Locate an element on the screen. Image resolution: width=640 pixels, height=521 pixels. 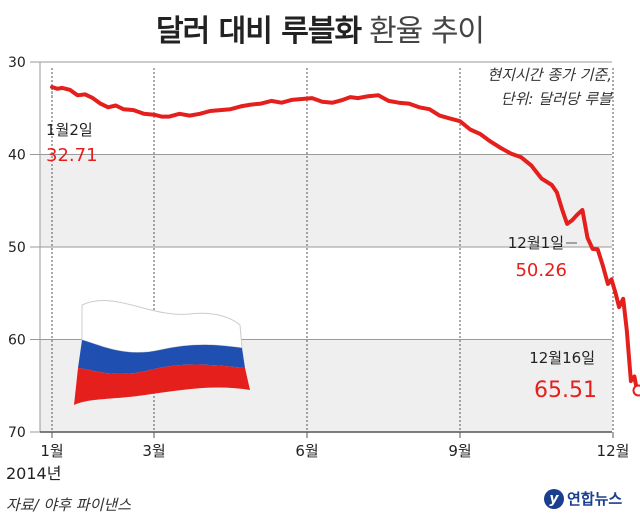
yonhap-logo: y 연합뉴스 is located at coordinates (583, 498).